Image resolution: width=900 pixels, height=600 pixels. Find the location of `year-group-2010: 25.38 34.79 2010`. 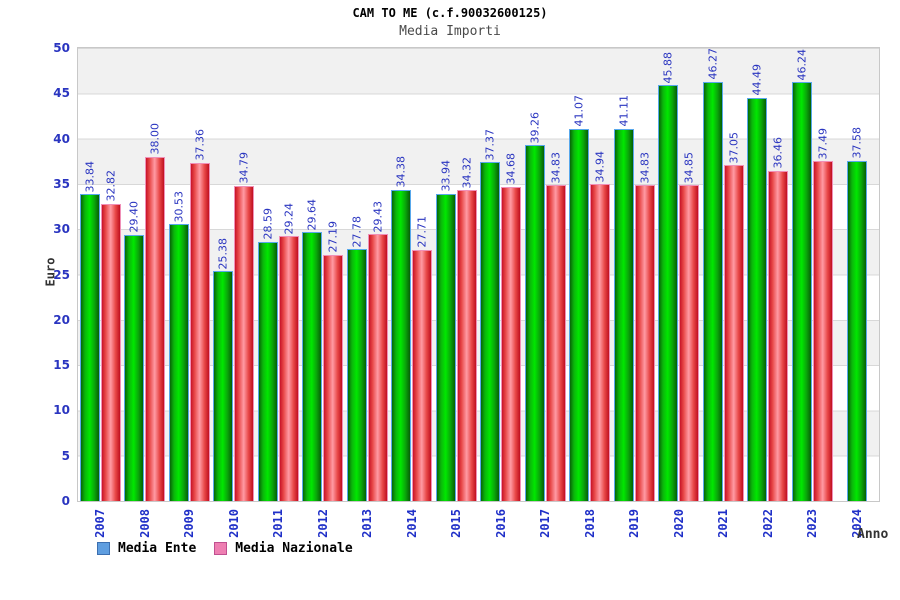

year-group-2010: 25.38 34.79 2010 is located at coordinates (234, 293).